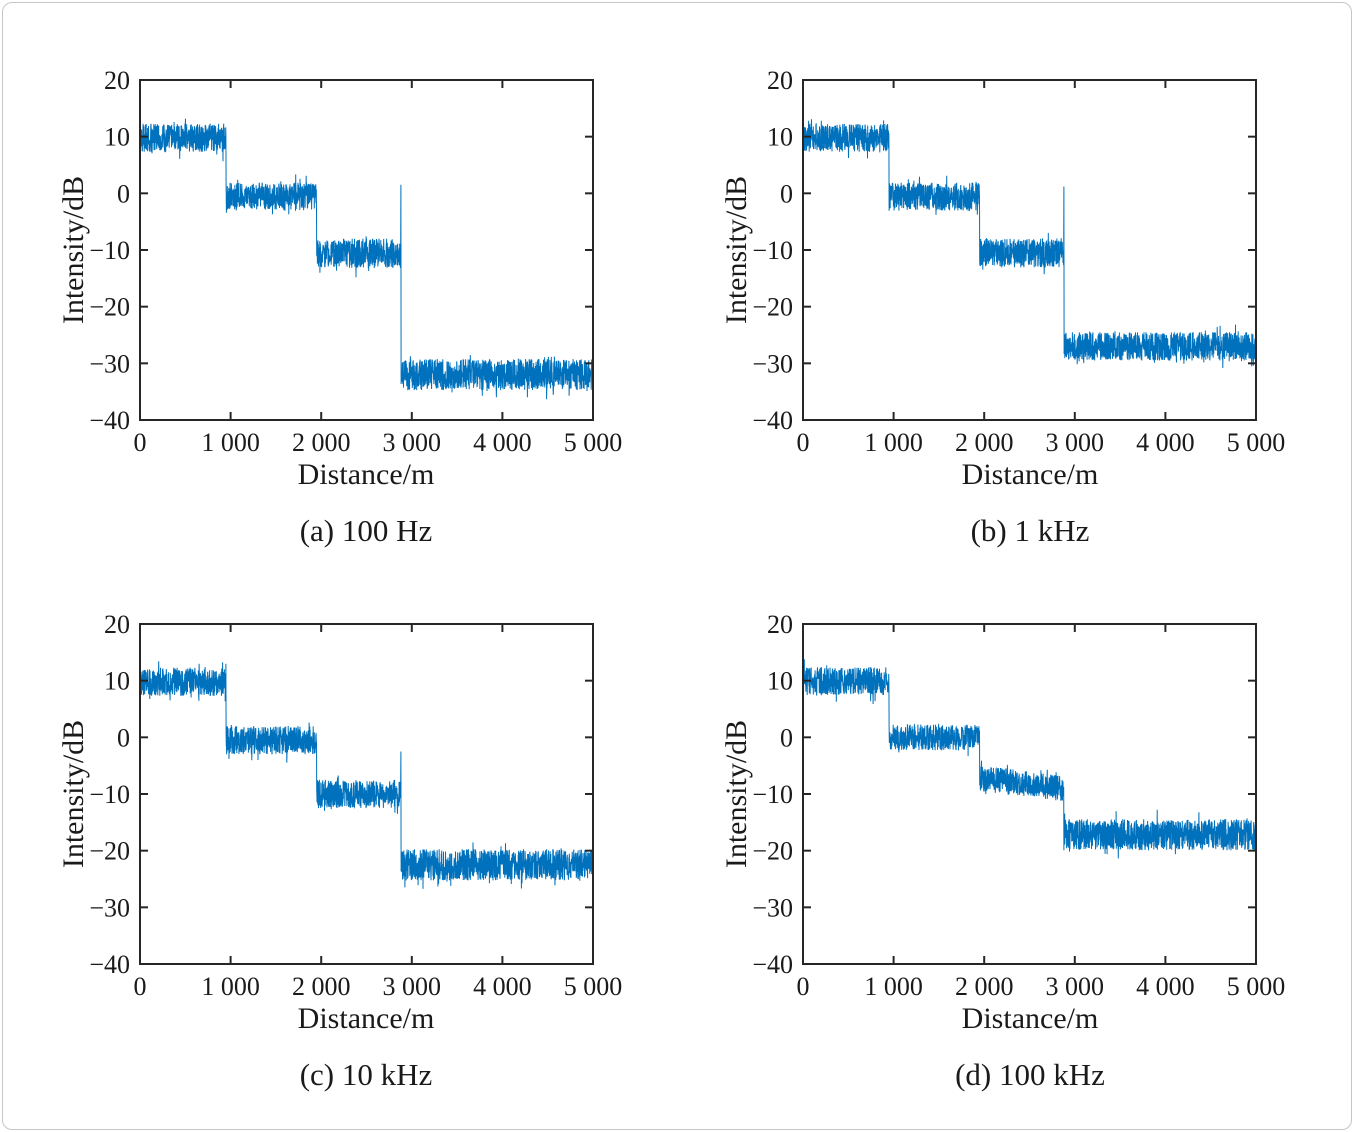 This screenshot has width=1354, height=1132. I want to click on x-axis-label-a: Distance/m, so click(366, 474).